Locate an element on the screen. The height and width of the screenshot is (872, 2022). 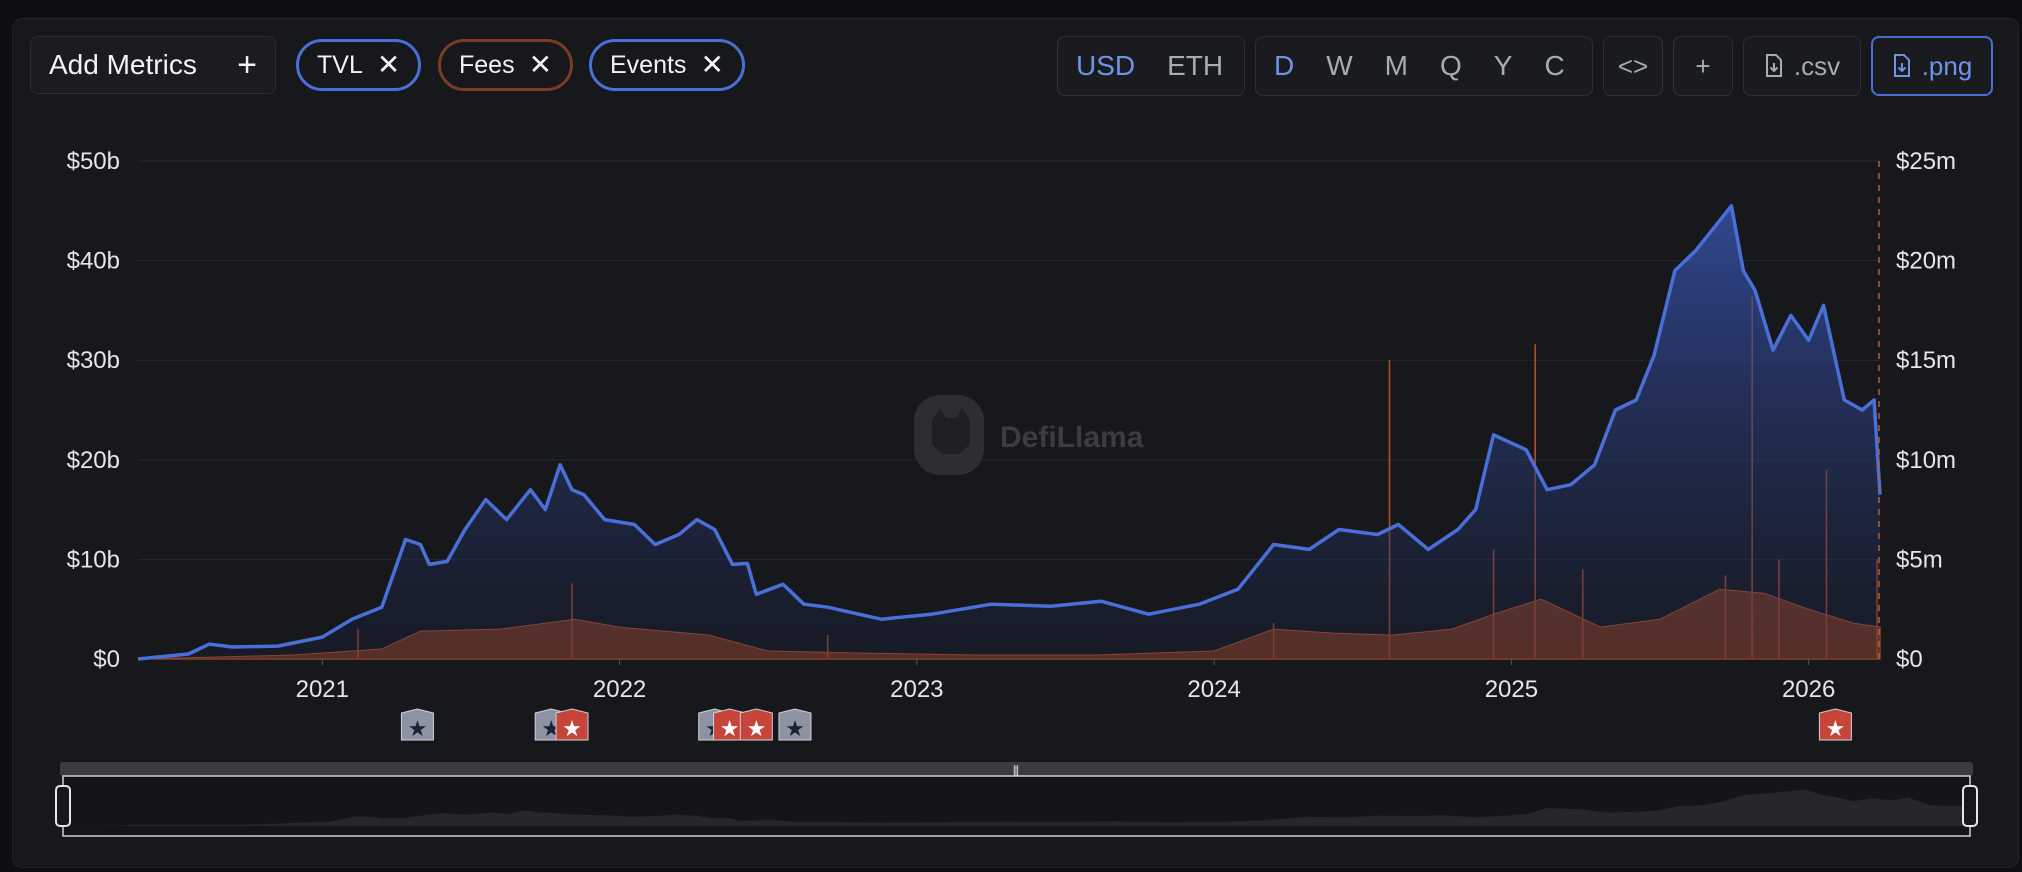
embed-button: <> is located at coordinates (1633, 66).